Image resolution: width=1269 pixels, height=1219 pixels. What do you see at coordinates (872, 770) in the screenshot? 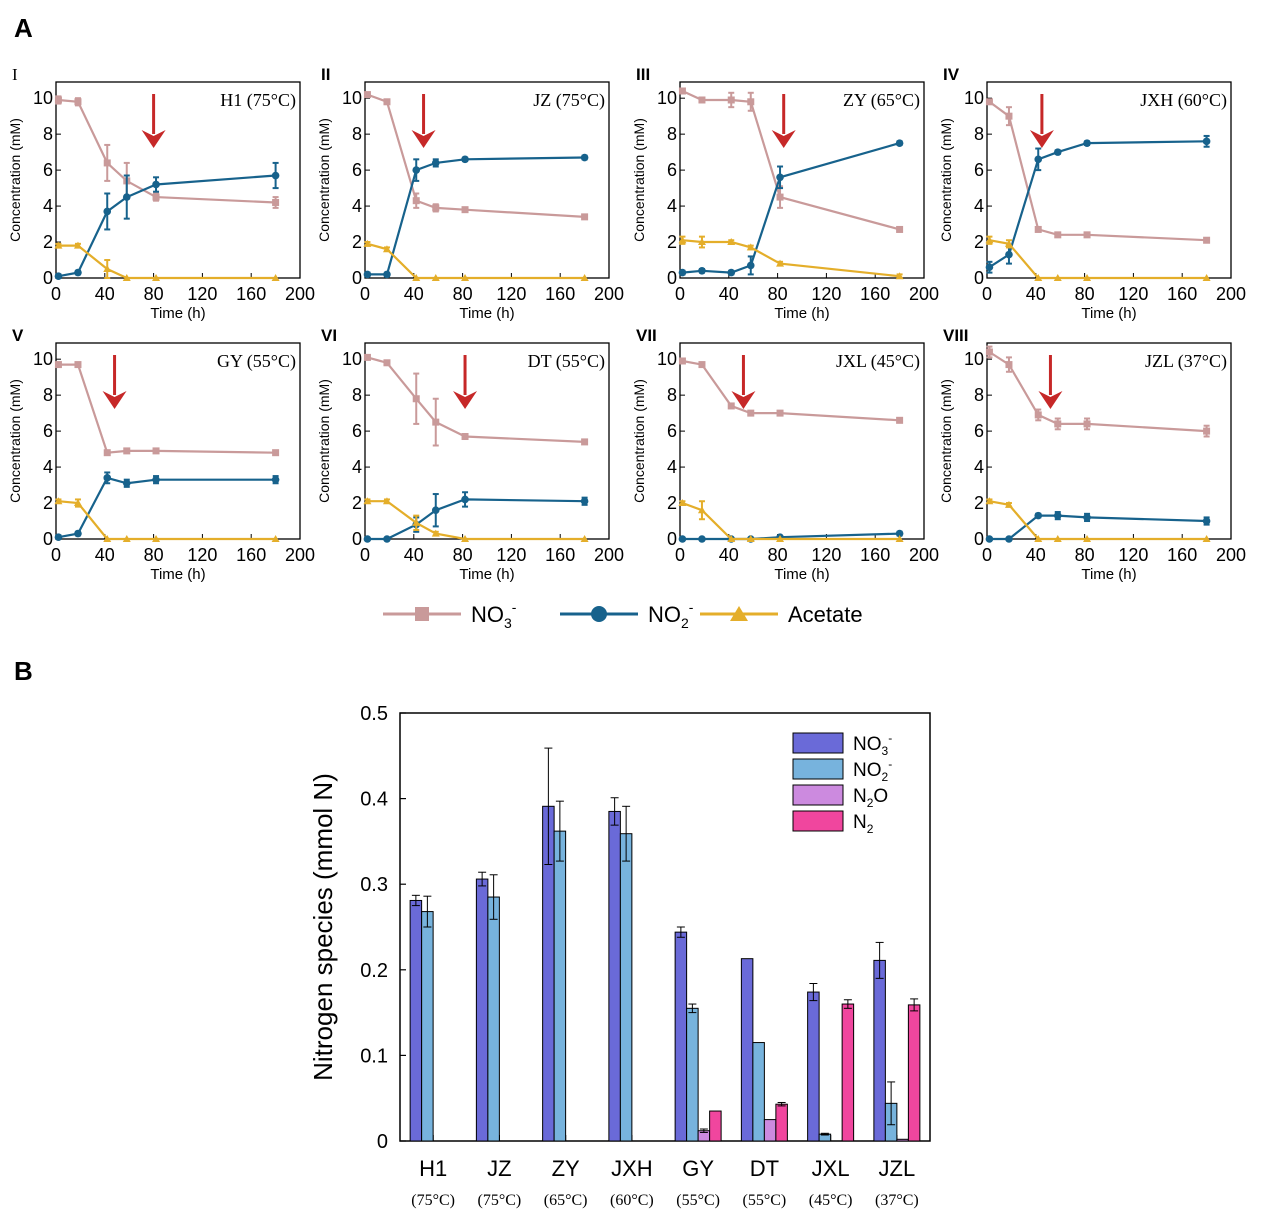
I see `legend-label: NO2-` at bounding box center [872, 770].